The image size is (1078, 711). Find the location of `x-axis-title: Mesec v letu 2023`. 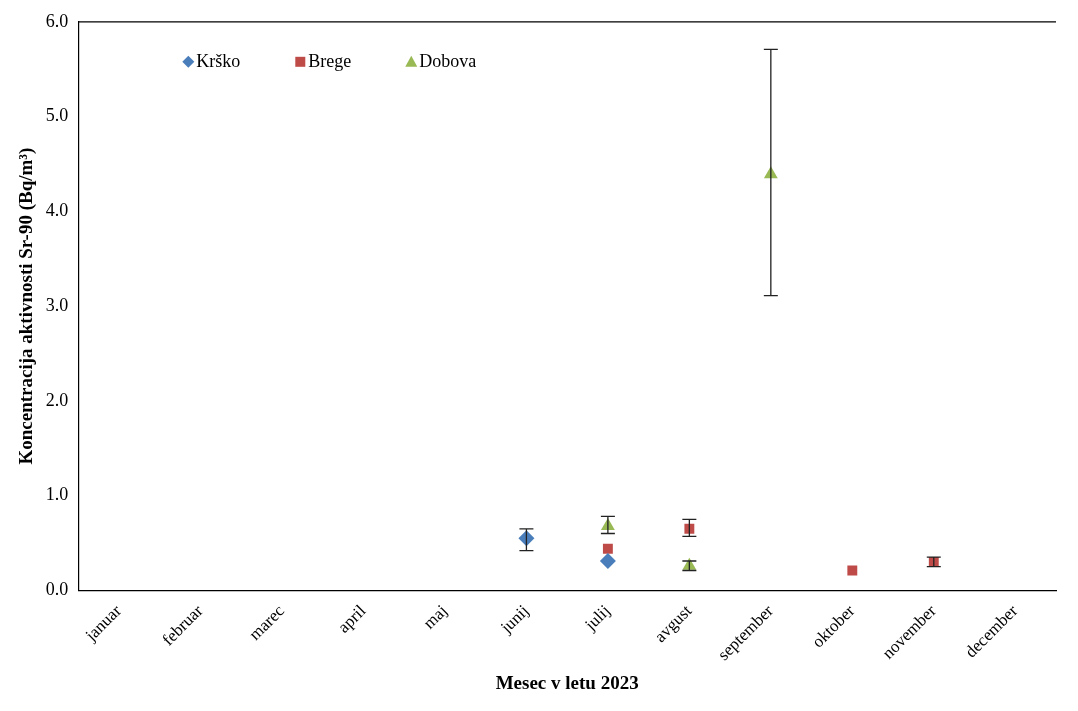

x-axis-title: Mesec v letu 2023 is located at coordinates (567, 682).